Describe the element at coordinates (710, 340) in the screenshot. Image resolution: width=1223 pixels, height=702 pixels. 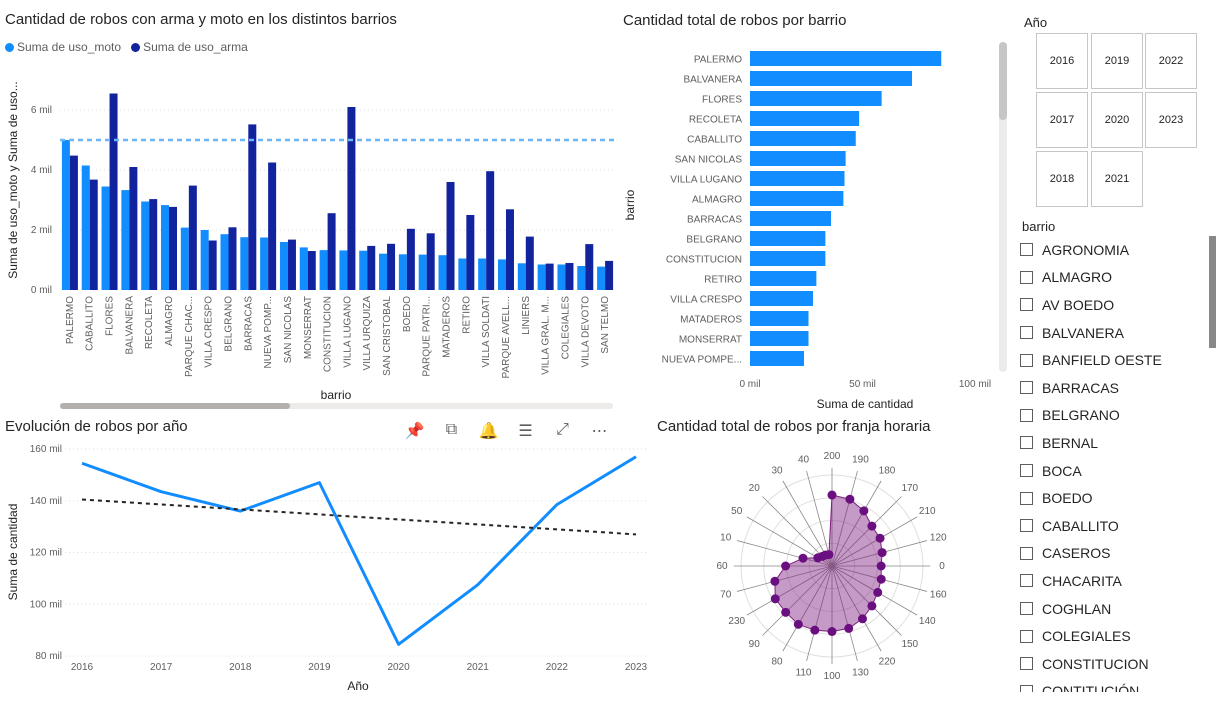
I see `y-tick-label: MONSERRAT` at that location.